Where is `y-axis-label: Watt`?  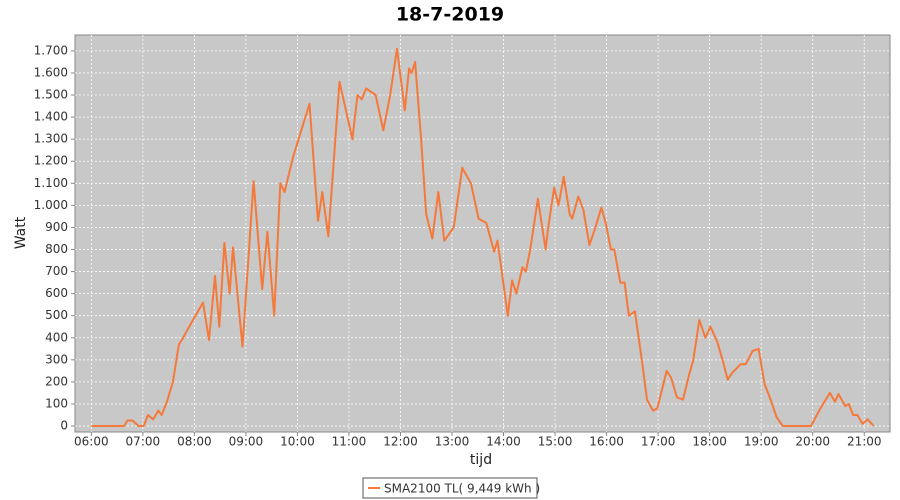 y-axis-label: Watt is located at coordinates (21, 232).